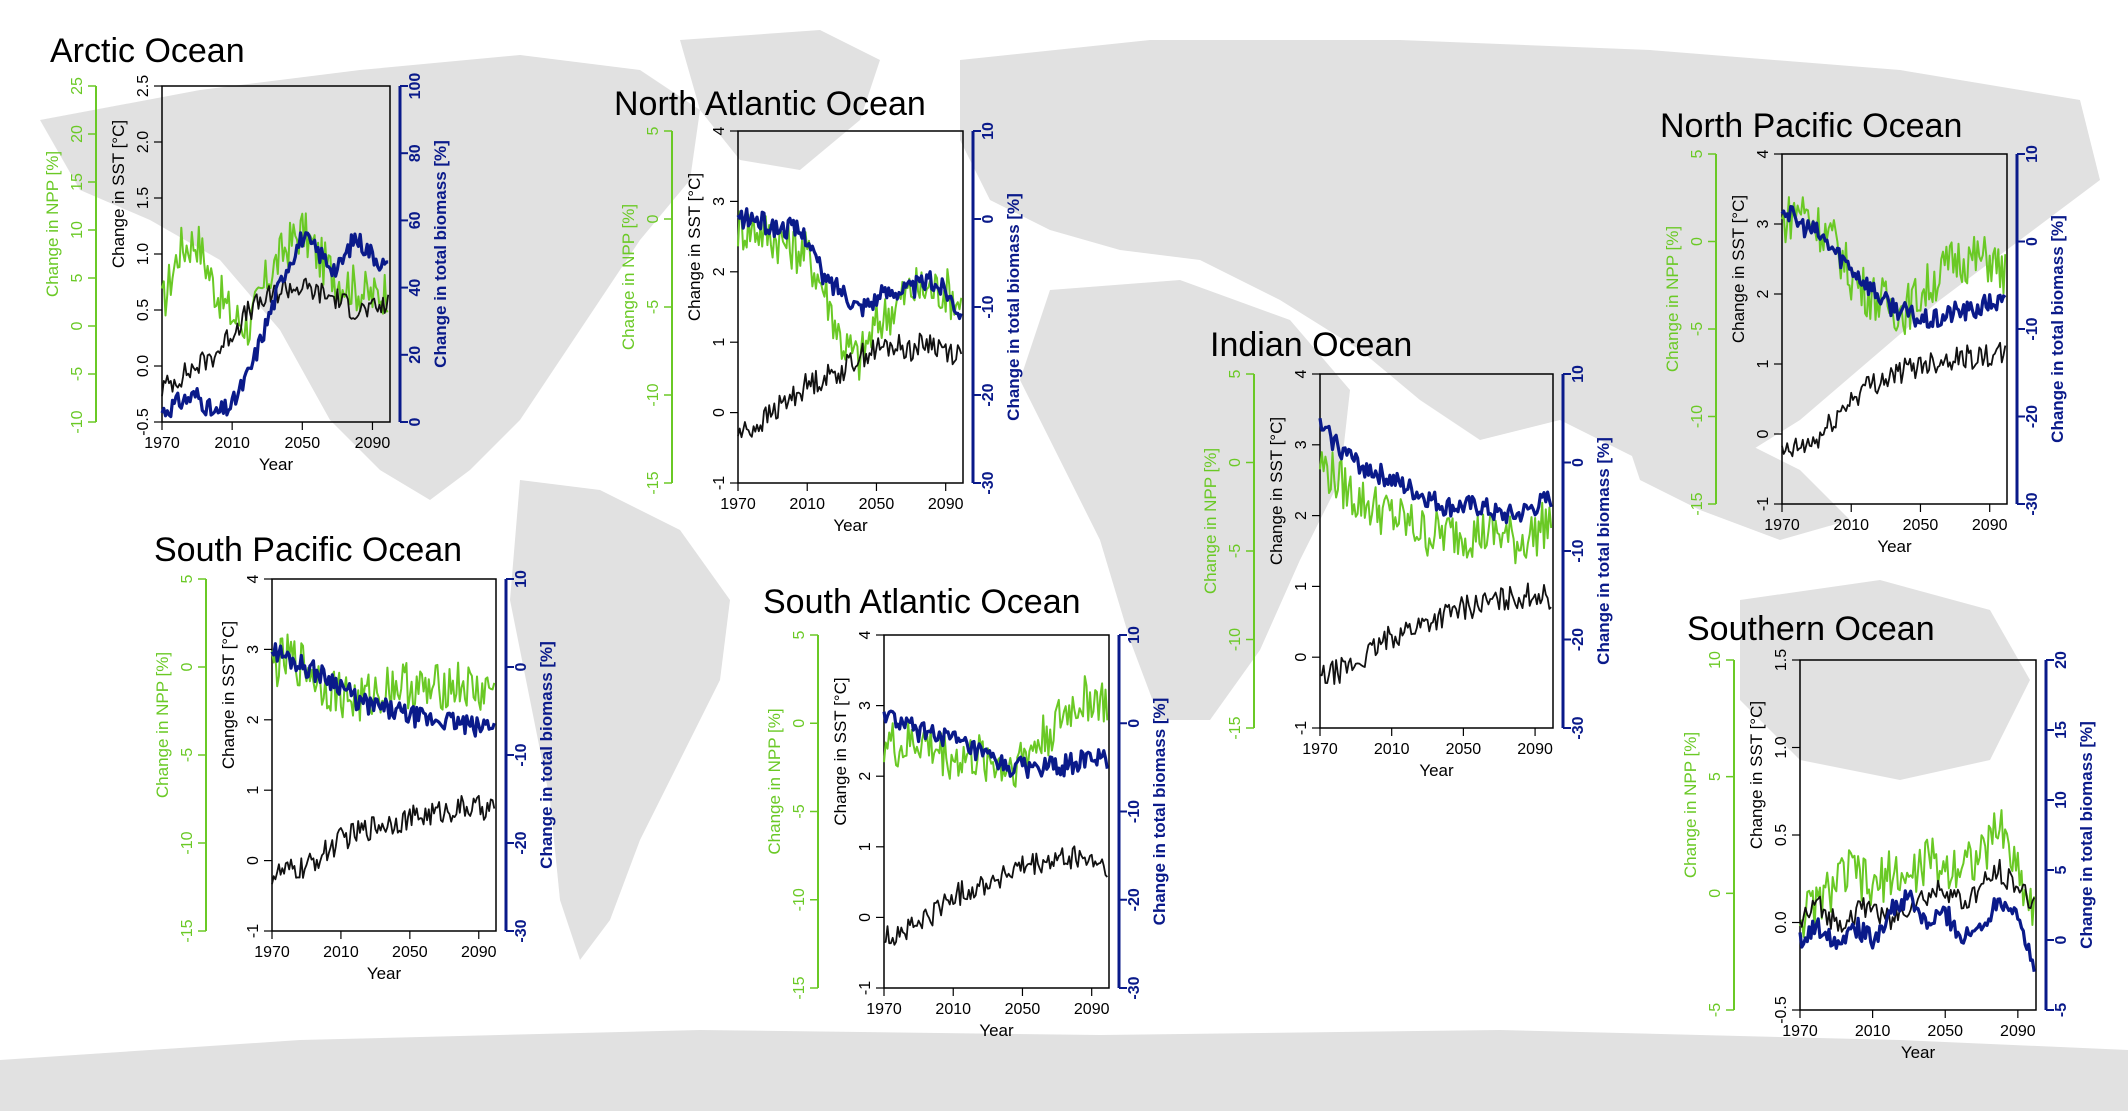 Image resolution: width=2128 pixels, height=1111 pixels. I want to click on panel-title: Southern Ocean, so click(1811, 629).